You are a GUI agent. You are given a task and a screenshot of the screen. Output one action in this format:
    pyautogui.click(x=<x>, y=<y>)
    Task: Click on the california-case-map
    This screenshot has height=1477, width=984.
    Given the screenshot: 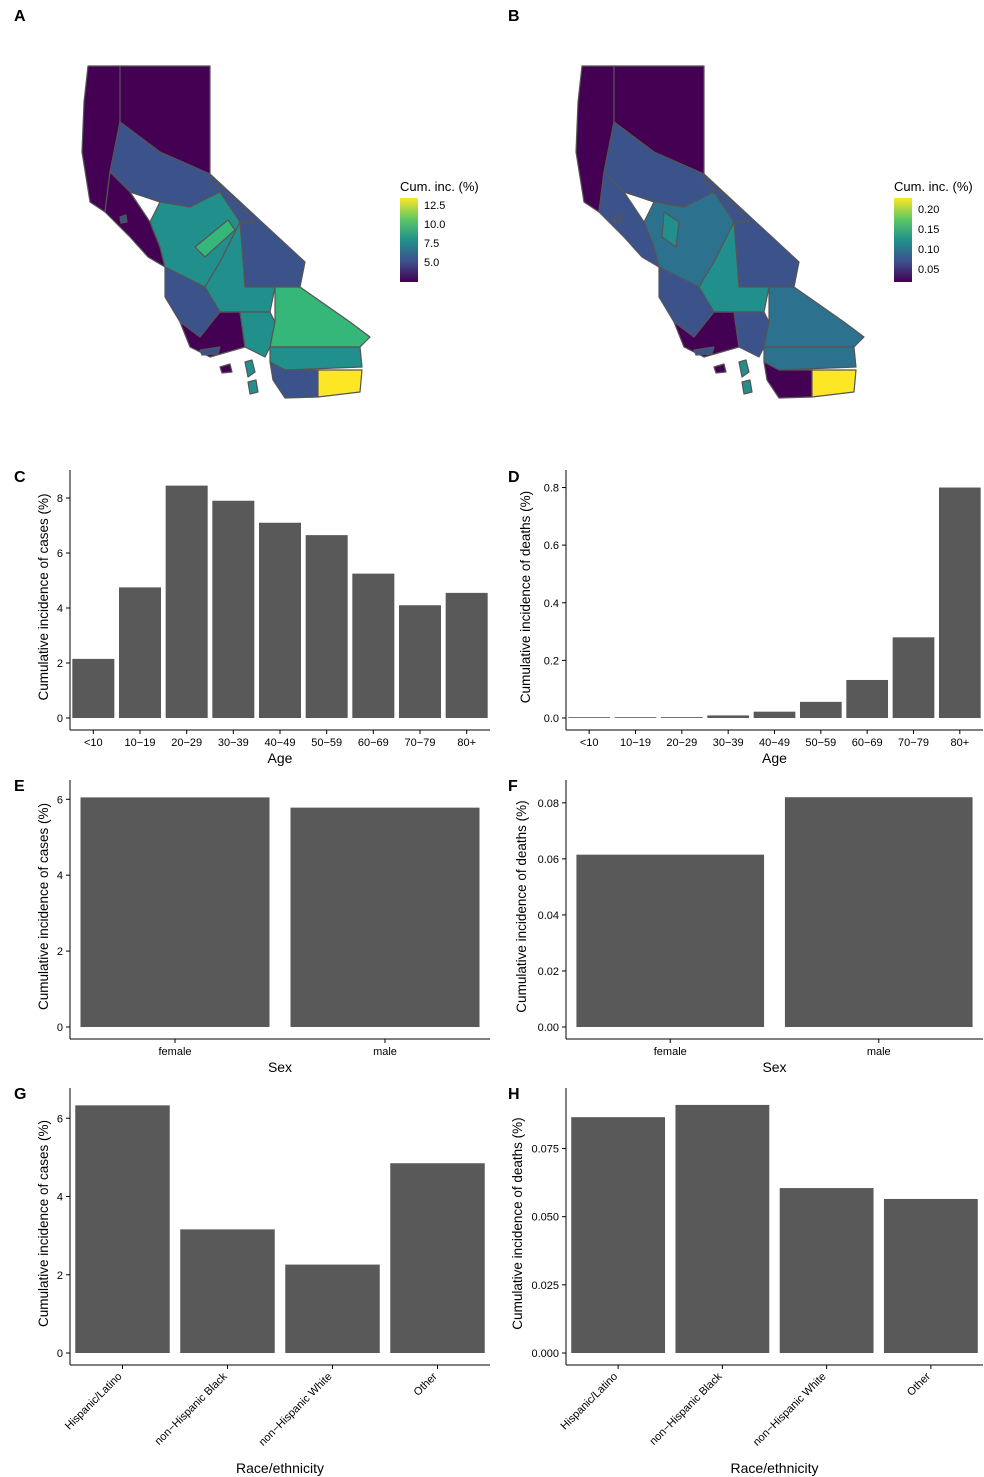 What is the action you would take?
    pyautogui.click(x=226, y=232)
    